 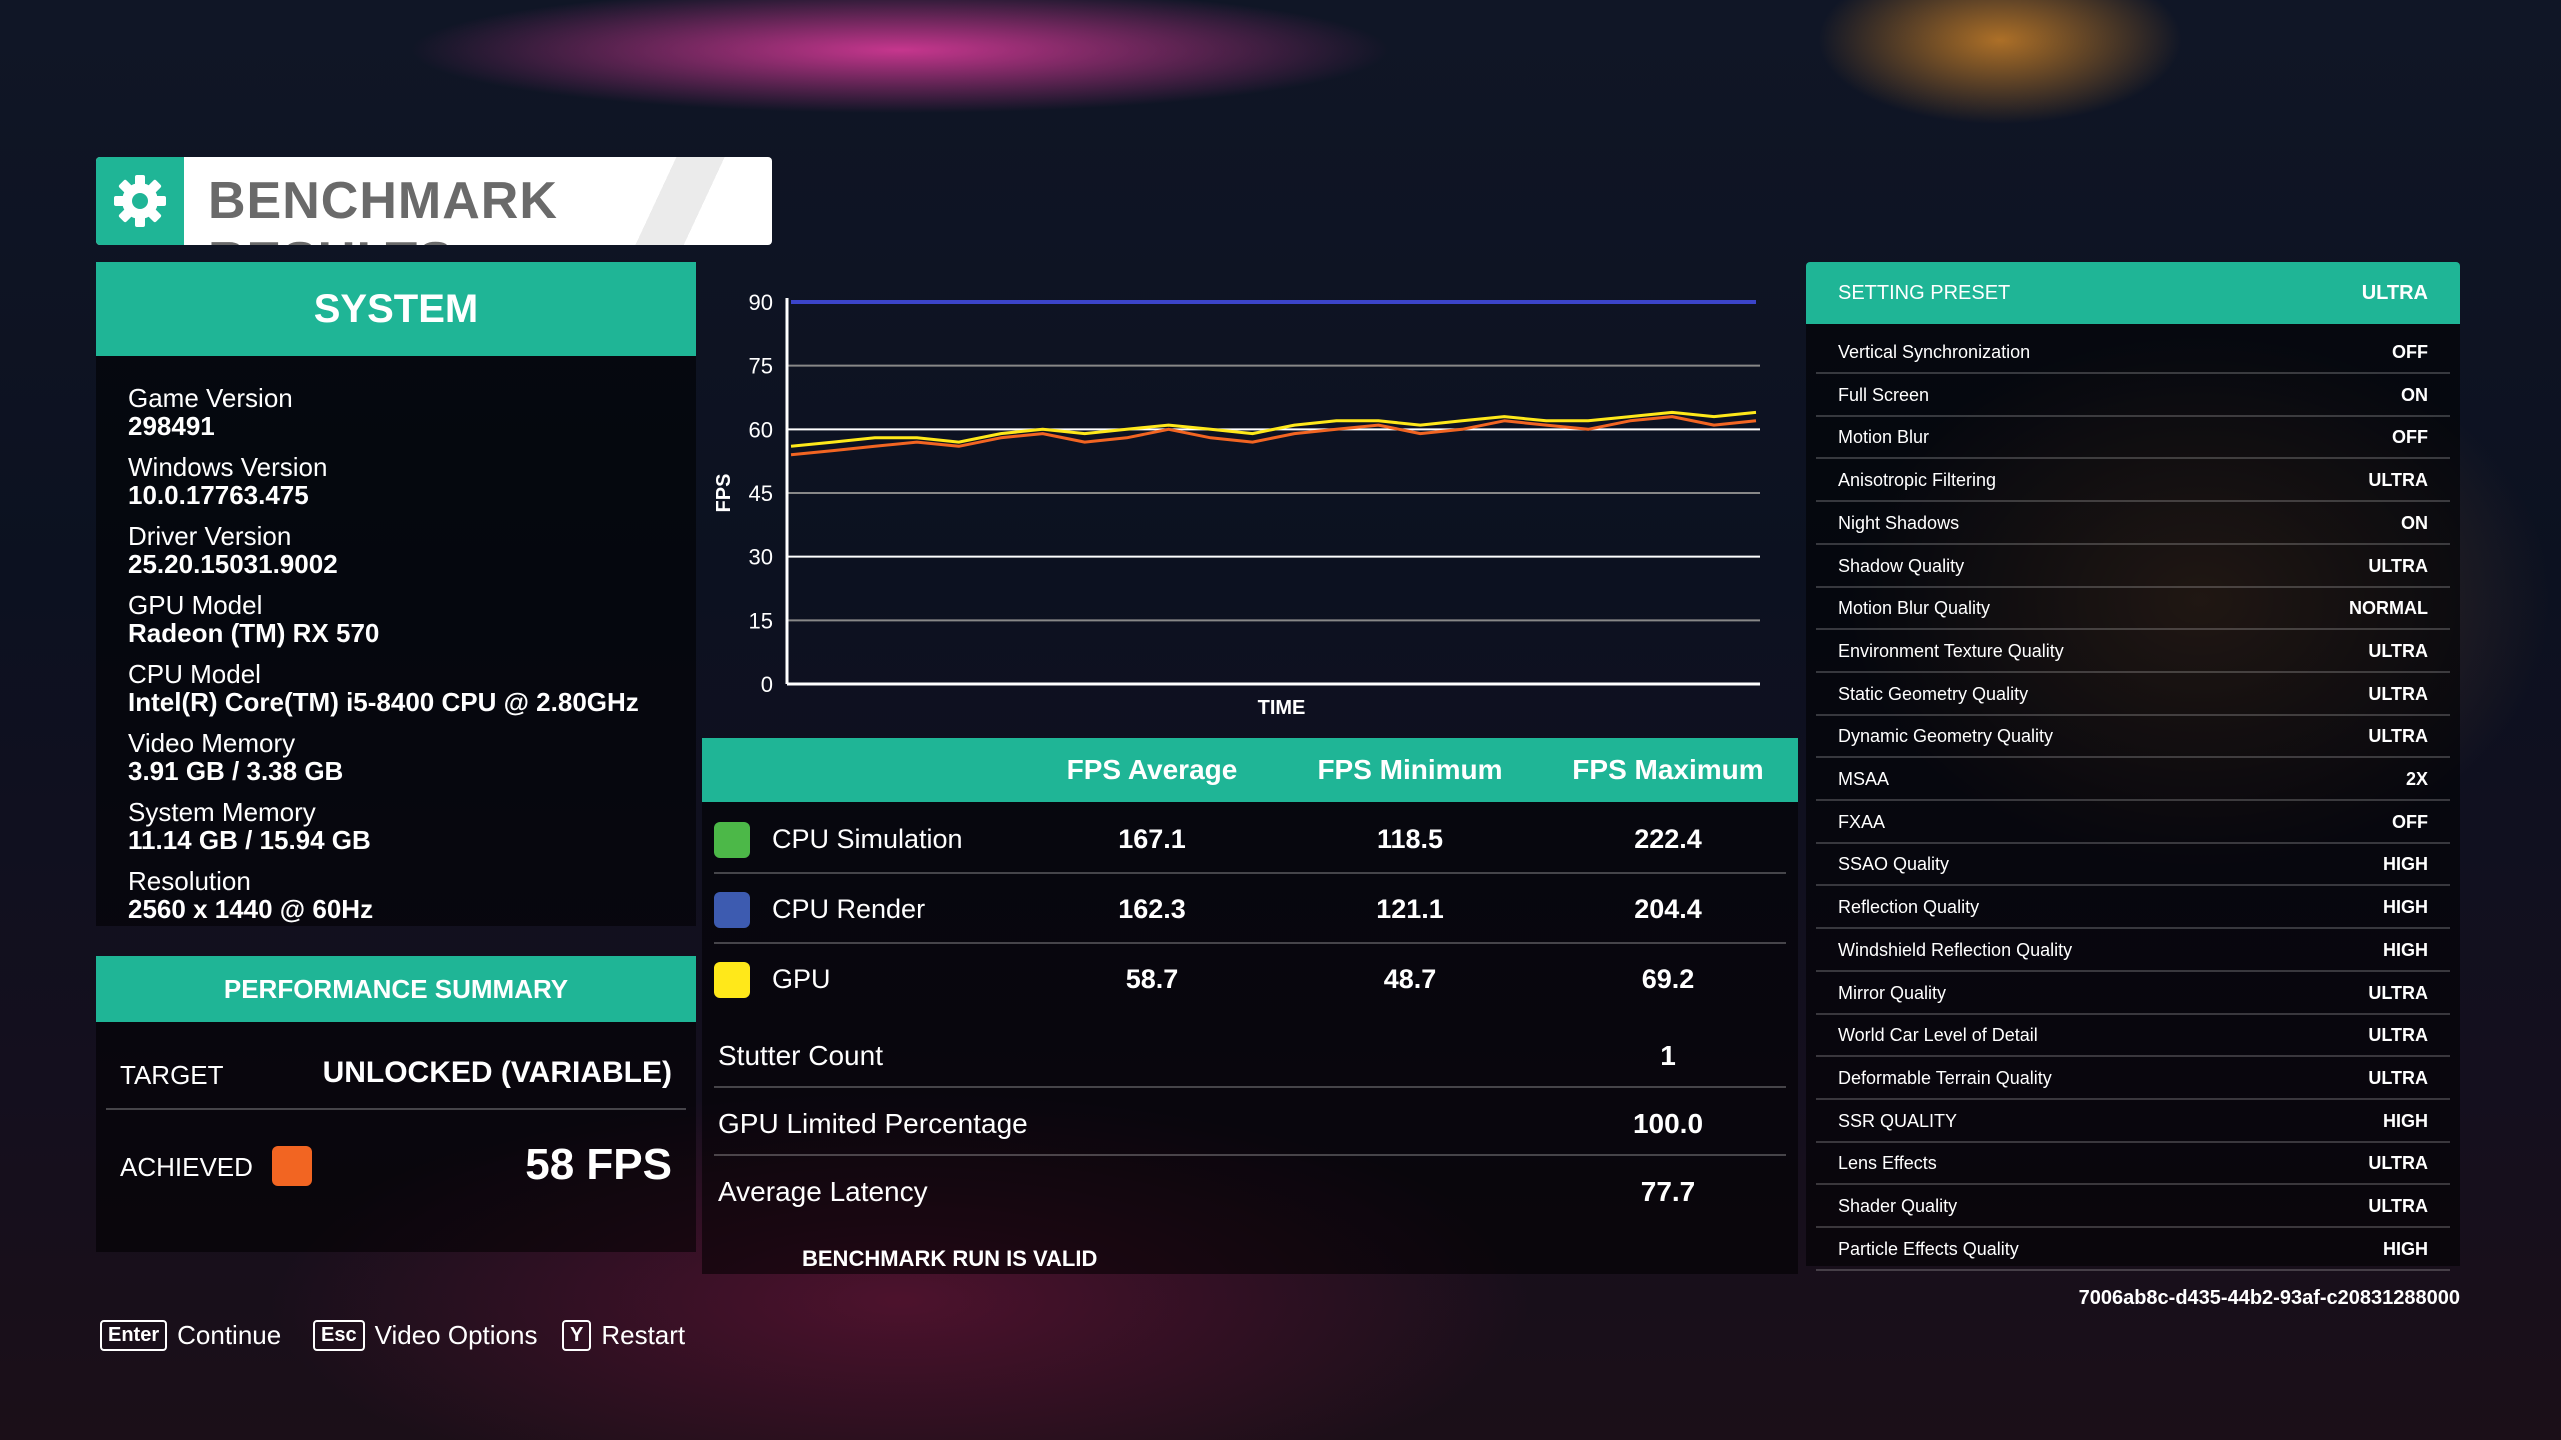 What do you see at coordinates (1945, 1077) in the screenshot?
I see `setting-label: Deformable Terrain Quality` at bounding box center [1945, 1077].